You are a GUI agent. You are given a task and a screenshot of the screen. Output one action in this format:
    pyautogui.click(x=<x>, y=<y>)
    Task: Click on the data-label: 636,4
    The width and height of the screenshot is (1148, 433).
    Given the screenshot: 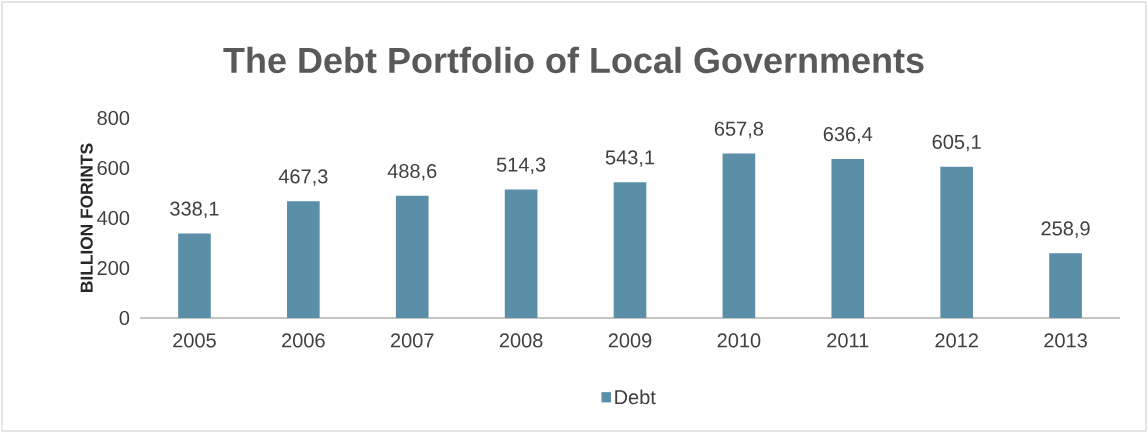 What is the action you would take?
    pyautogui.click(x=848, y=135)
    